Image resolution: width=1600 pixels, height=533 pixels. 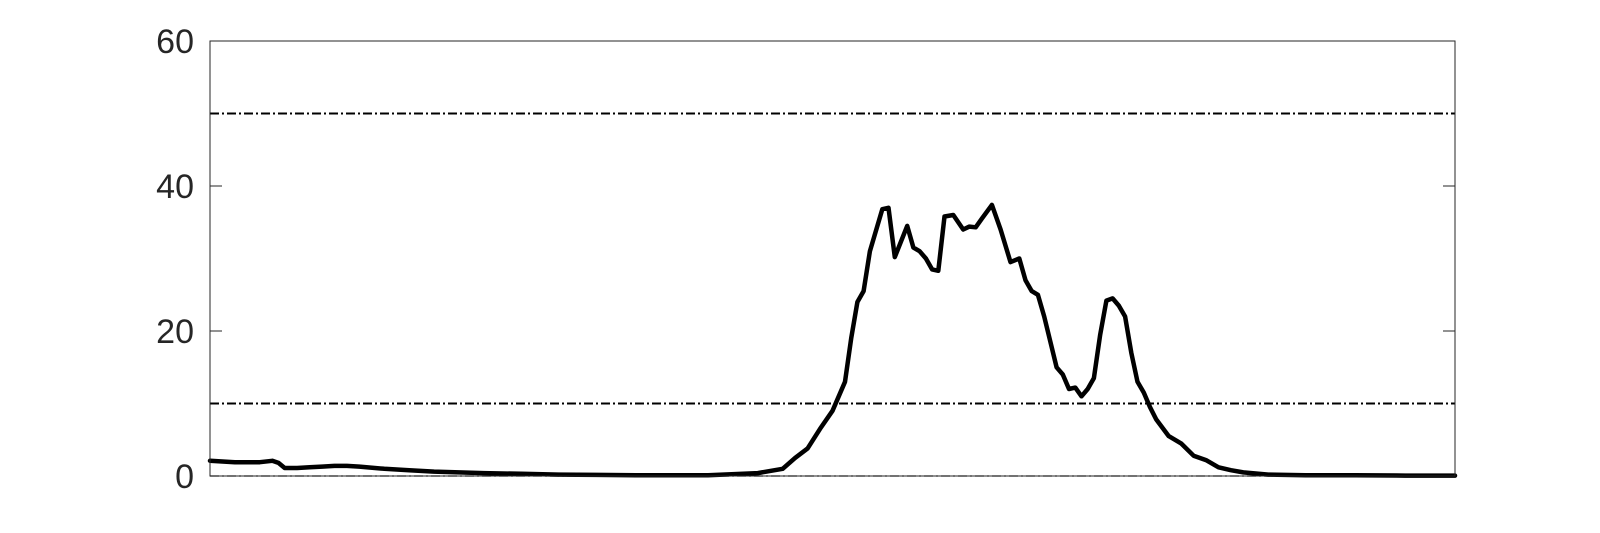 What do you see at coordinates (175, 42) in the screenshot?
I see `y-tick-label: 60` at bounding box center [175, 42].